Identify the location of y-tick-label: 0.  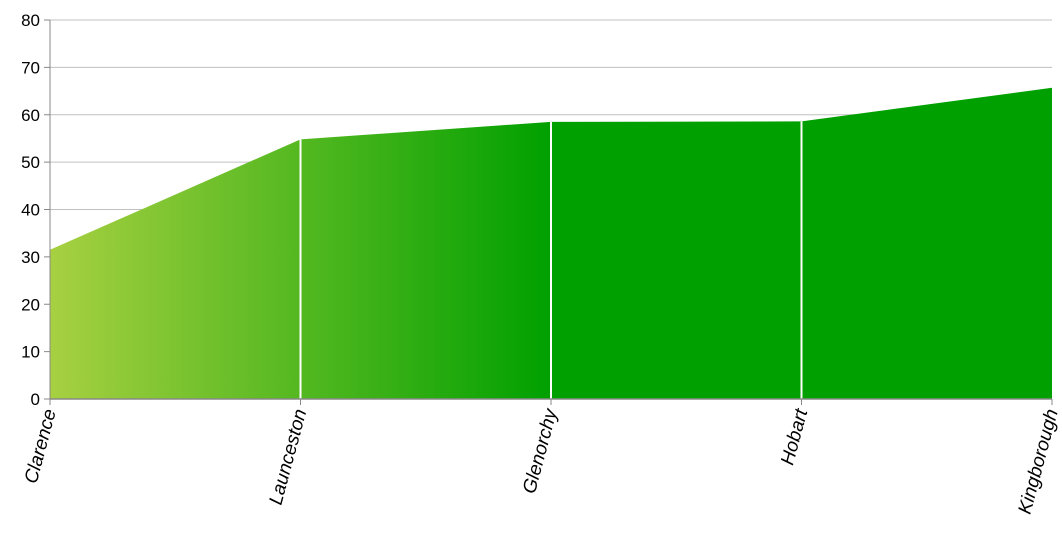
(35, 399).